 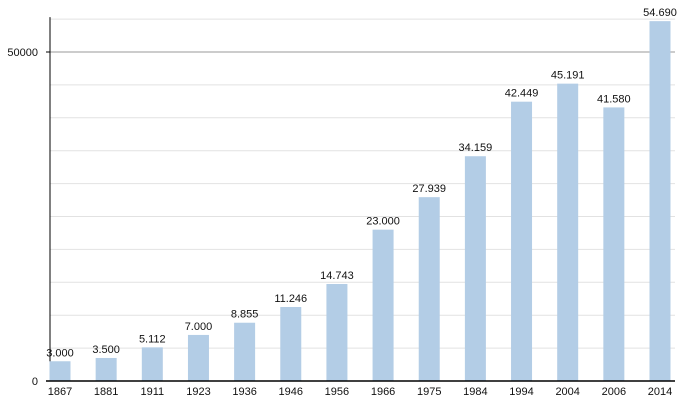 What do you see at coordinates (245, 315) in the screenshot?
I see `data-label: 8.855` at bounding box center [245, 315].